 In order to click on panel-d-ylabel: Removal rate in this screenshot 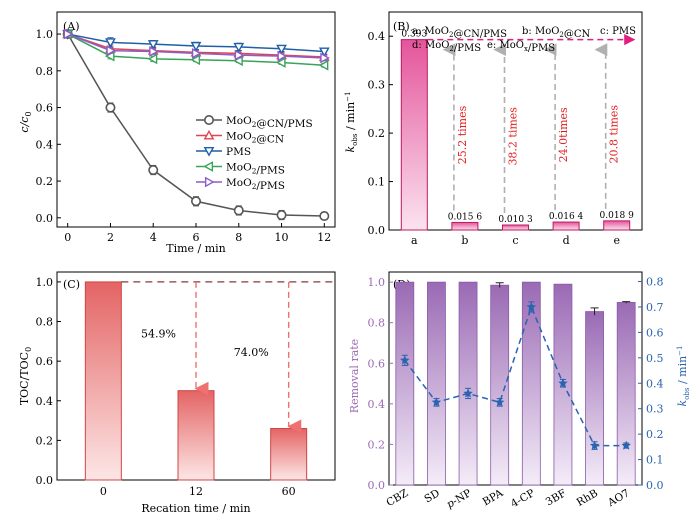, I will do `click(354, 376)`.